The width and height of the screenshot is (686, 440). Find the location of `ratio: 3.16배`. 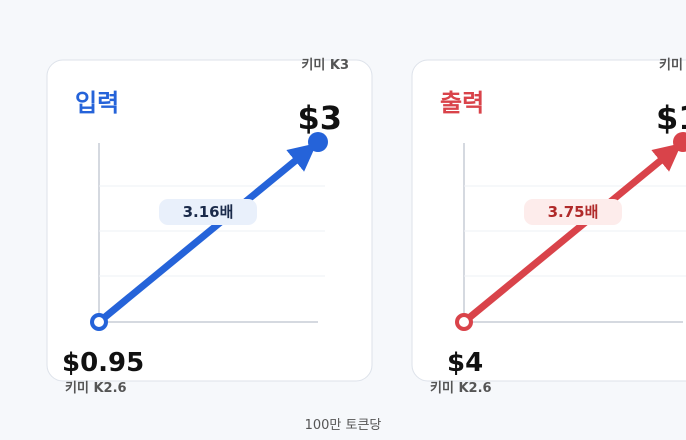

ratio: 3.16배 is located at coordinates (208, 212).